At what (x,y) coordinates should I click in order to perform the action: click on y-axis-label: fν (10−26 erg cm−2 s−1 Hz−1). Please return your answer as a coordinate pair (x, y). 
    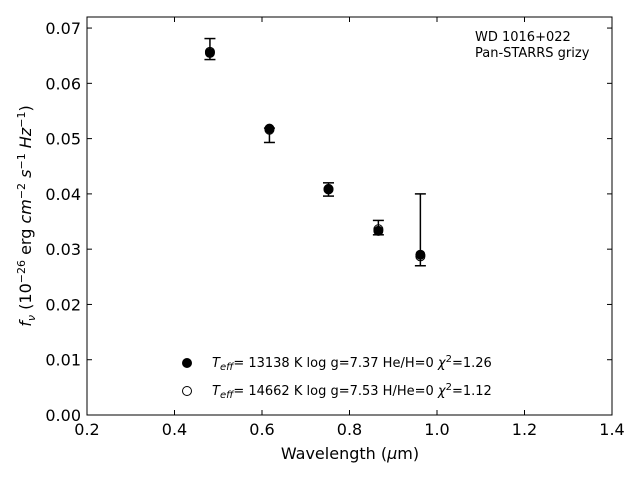
    Looking at the image, I should click on (26, 215).